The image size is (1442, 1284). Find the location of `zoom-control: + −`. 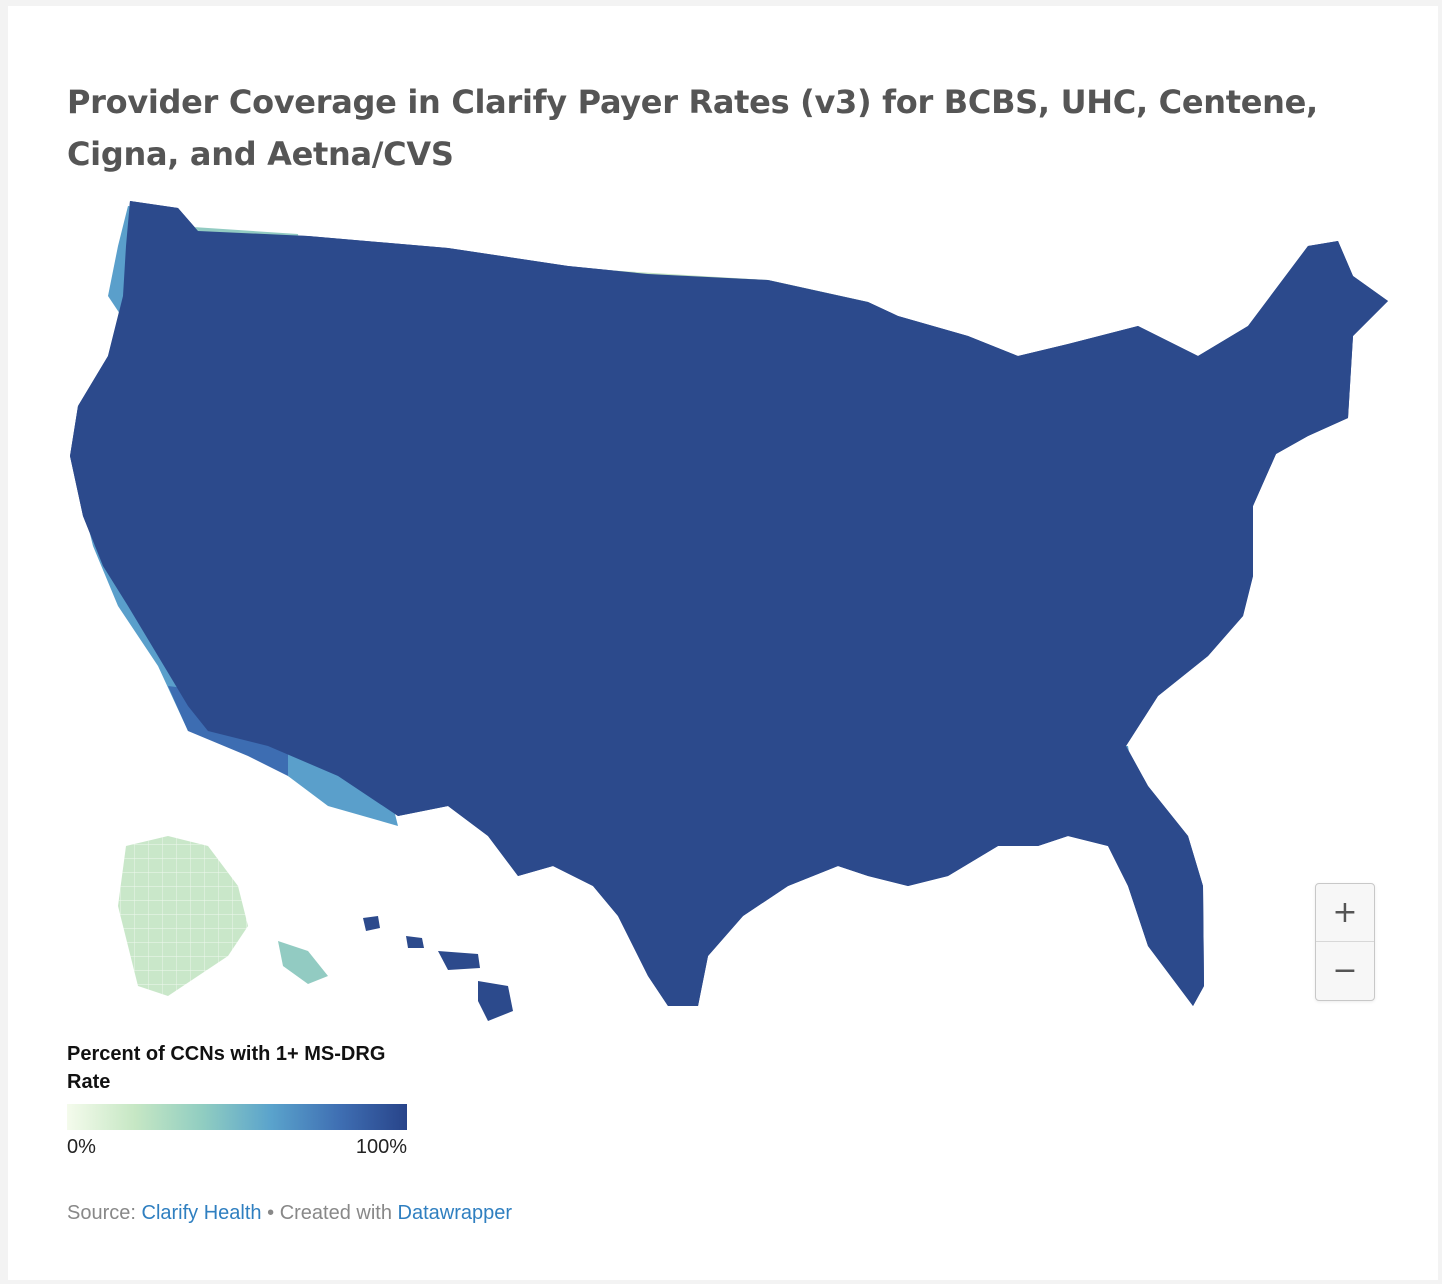

zoom-control: + − is located at coordinates (1345, 942).